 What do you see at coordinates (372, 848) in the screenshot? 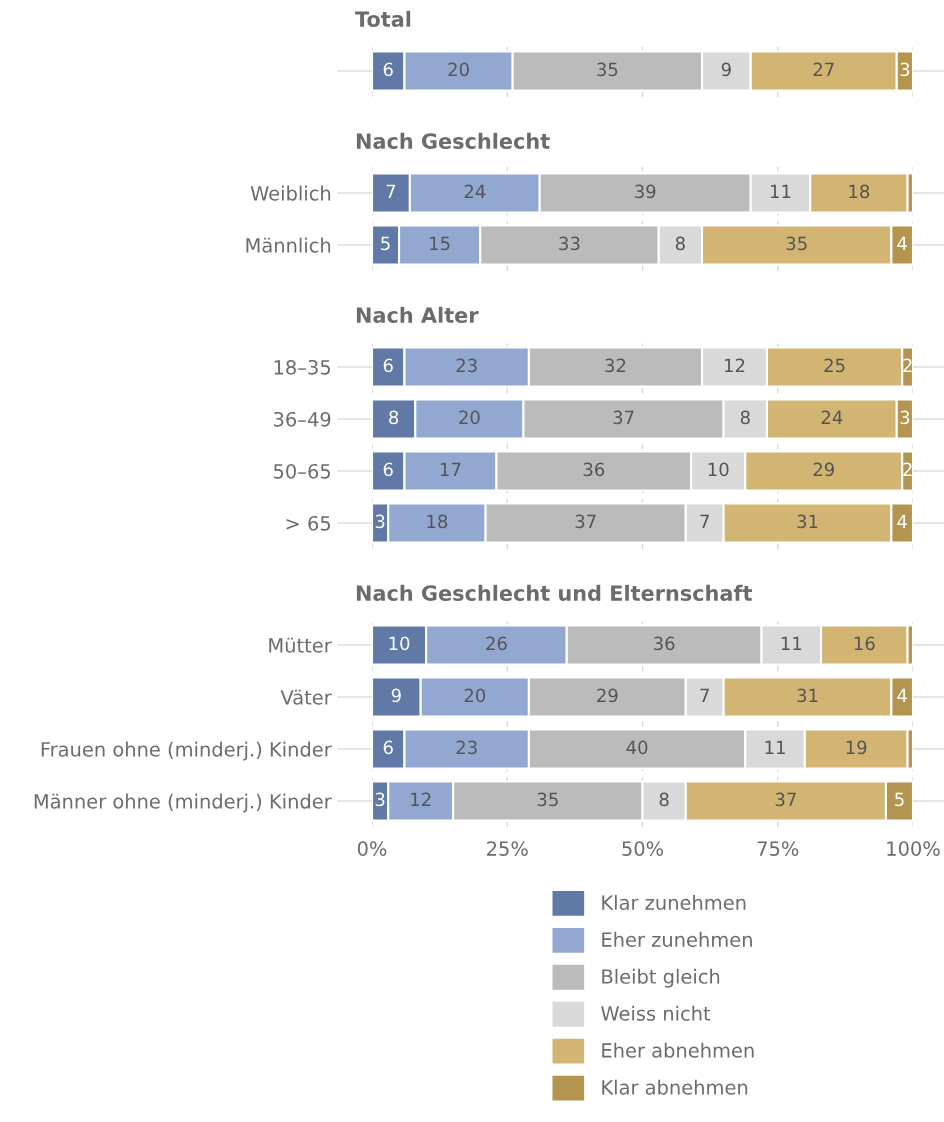
I see `x-tick-label: 0%` at bounding box center [372, 848].